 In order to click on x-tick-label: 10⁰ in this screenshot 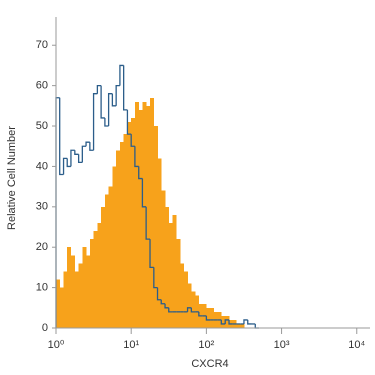, I will do `click(56, 345)`.